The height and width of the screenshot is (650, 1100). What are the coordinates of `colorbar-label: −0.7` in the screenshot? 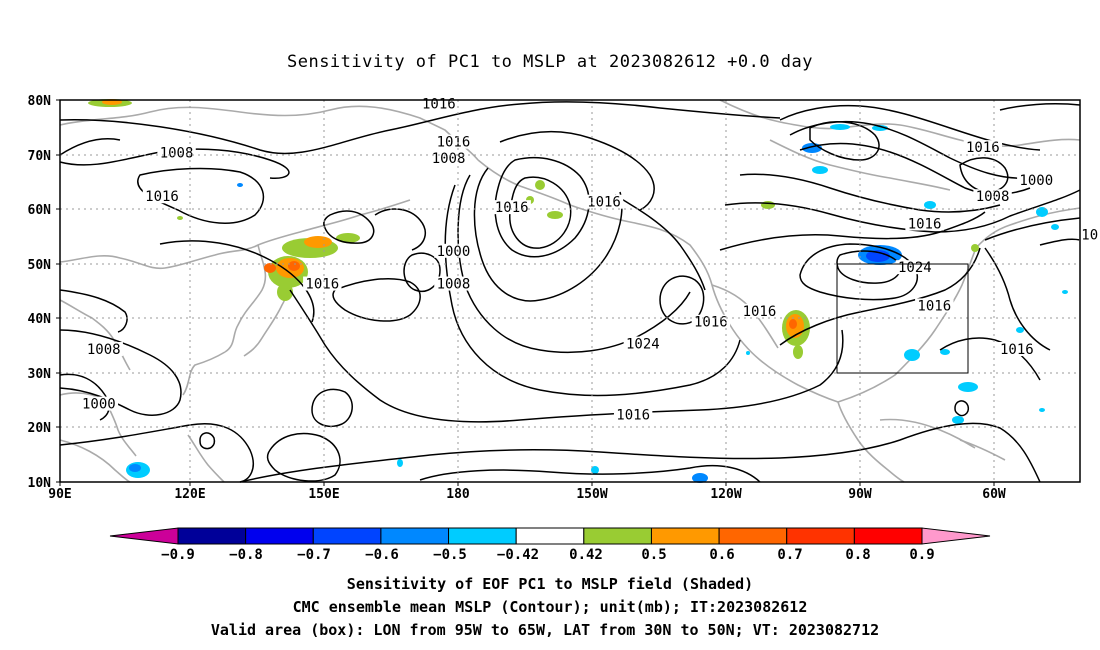 It's located at (314, 555).